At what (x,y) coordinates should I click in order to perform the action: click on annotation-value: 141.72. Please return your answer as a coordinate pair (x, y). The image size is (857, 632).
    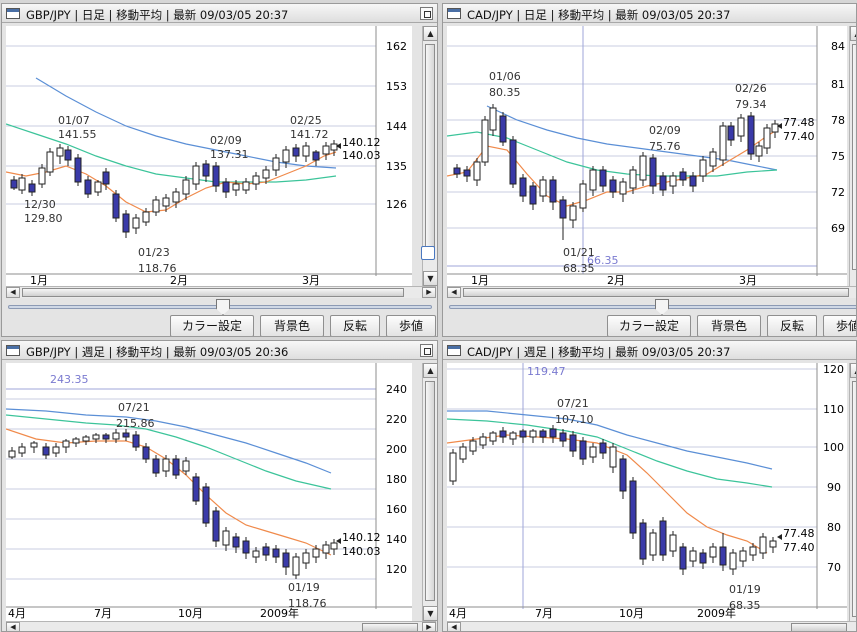
    Looking at the image, I should click on (309, 134).